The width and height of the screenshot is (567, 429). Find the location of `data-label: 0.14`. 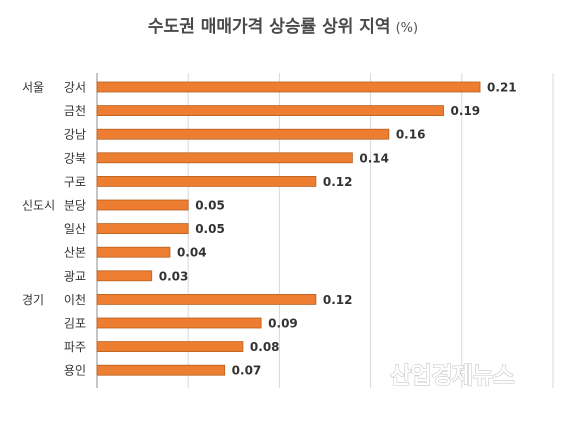

data-label: 0.14 is located at coordinates (374, 158).